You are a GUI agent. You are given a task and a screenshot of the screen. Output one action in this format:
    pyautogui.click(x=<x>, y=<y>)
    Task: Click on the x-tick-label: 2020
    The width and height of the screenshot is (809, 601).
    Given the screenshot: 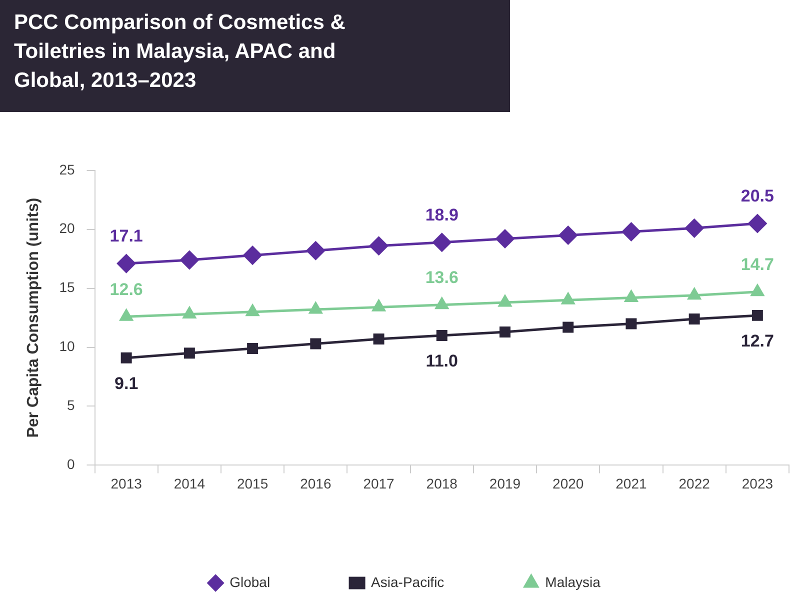 What is the action you would take?
    pyautogui.click(x=568, y=483)
    